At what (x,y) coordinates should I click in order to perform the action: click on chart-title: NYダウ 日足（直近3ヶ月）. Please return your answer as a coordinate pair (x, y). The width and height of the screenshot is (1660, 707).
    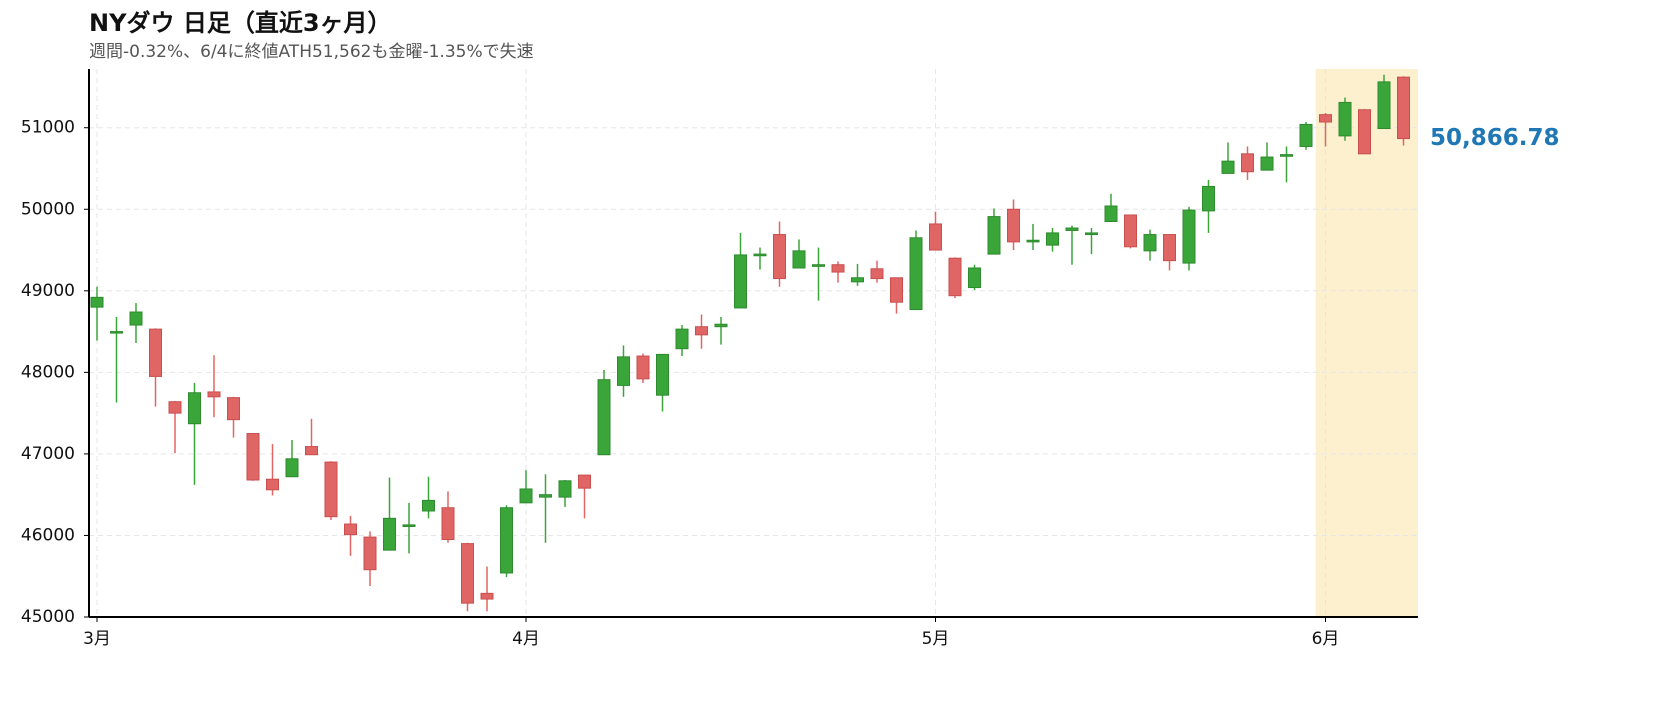
    Looking at the image, I should click on (240, 23).